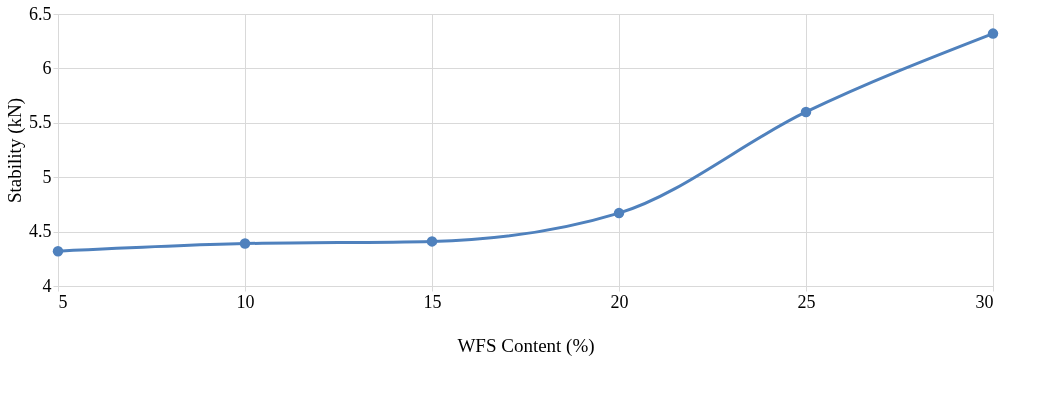  What do you see at coordinates (40, 231) in the screenshot?
I see `y-tick-label: 4.5` at bounding box center [40, 231].